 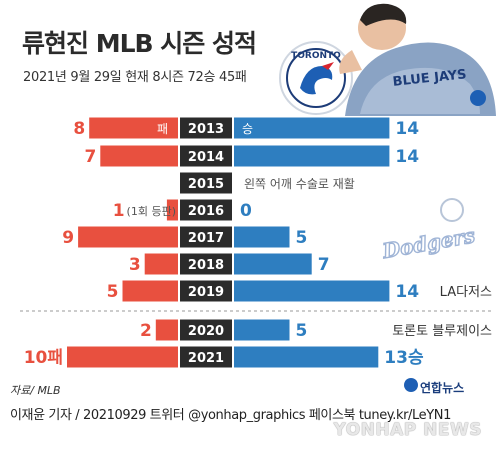 What do you see at coordinates (246, 211) in the screenshot?
I see `win-value-label: 0` at bounding box center [246, 211].